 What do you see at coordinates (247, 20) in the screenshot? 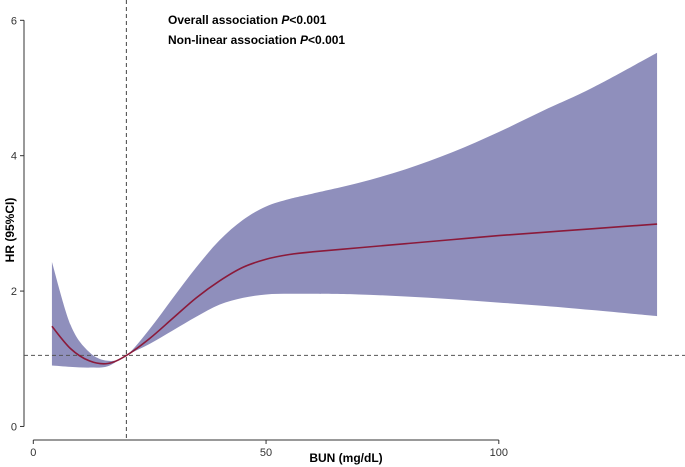
I see `annotation-overall: Overall association P<0.001` at bounding box center [247, 20].